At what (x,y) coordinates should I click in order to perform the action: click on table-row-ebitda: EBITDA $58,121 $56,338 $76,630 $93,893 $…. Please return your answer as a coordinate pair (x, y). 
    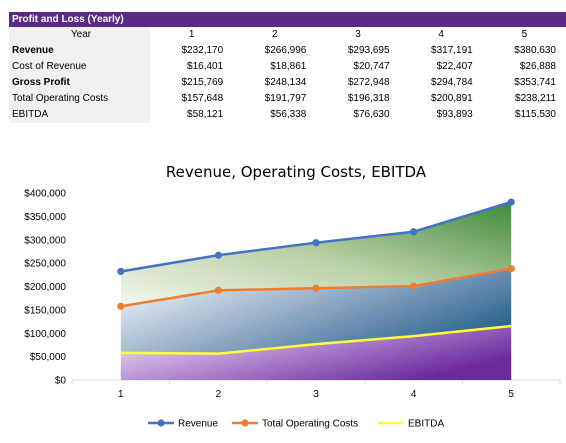
    Looking at the image, I should click on (287, 115).